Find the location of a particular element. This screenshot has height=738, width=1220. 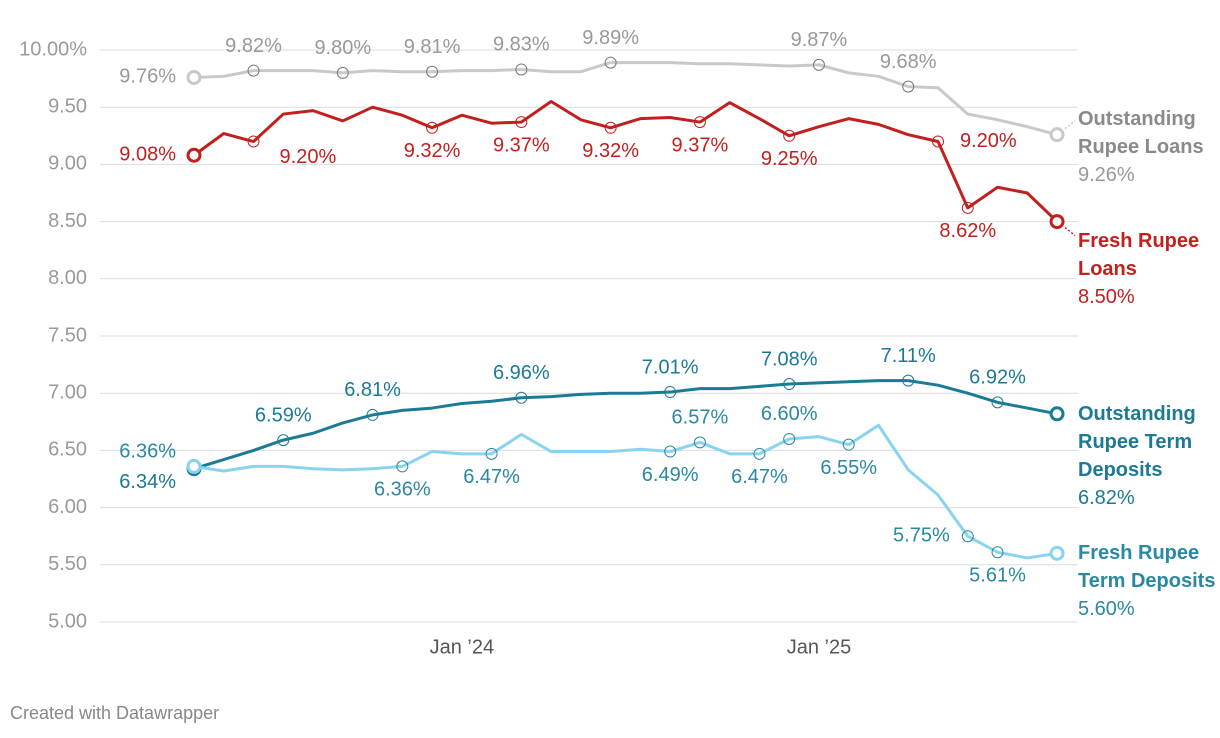

value-label: 6.59% is located at coordinates (283, 415).